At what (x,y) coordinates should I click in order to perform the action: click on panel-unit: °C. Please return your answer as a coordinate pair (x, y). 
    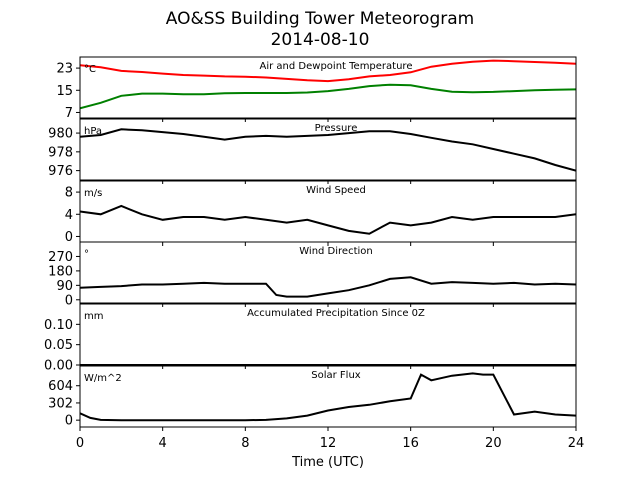
    Looking at the image, I should click on (90, 69).